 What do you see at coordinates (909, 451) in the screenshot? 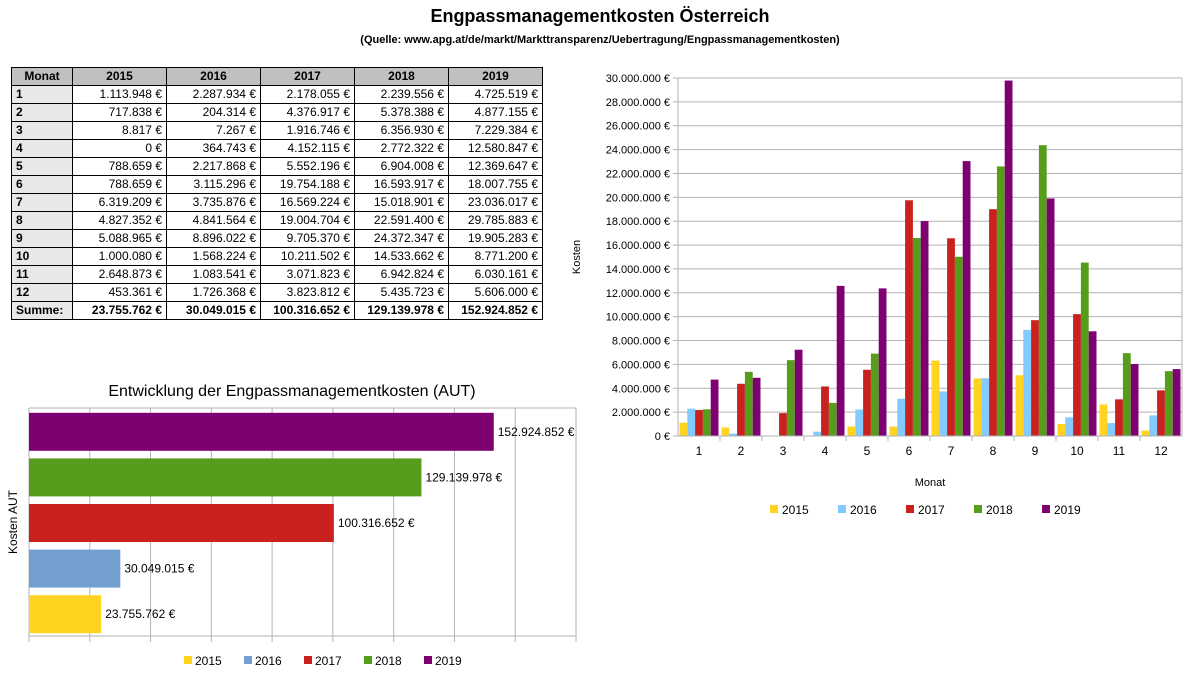
I see `x-tick-label: 6` at bounding box center [909, 451].